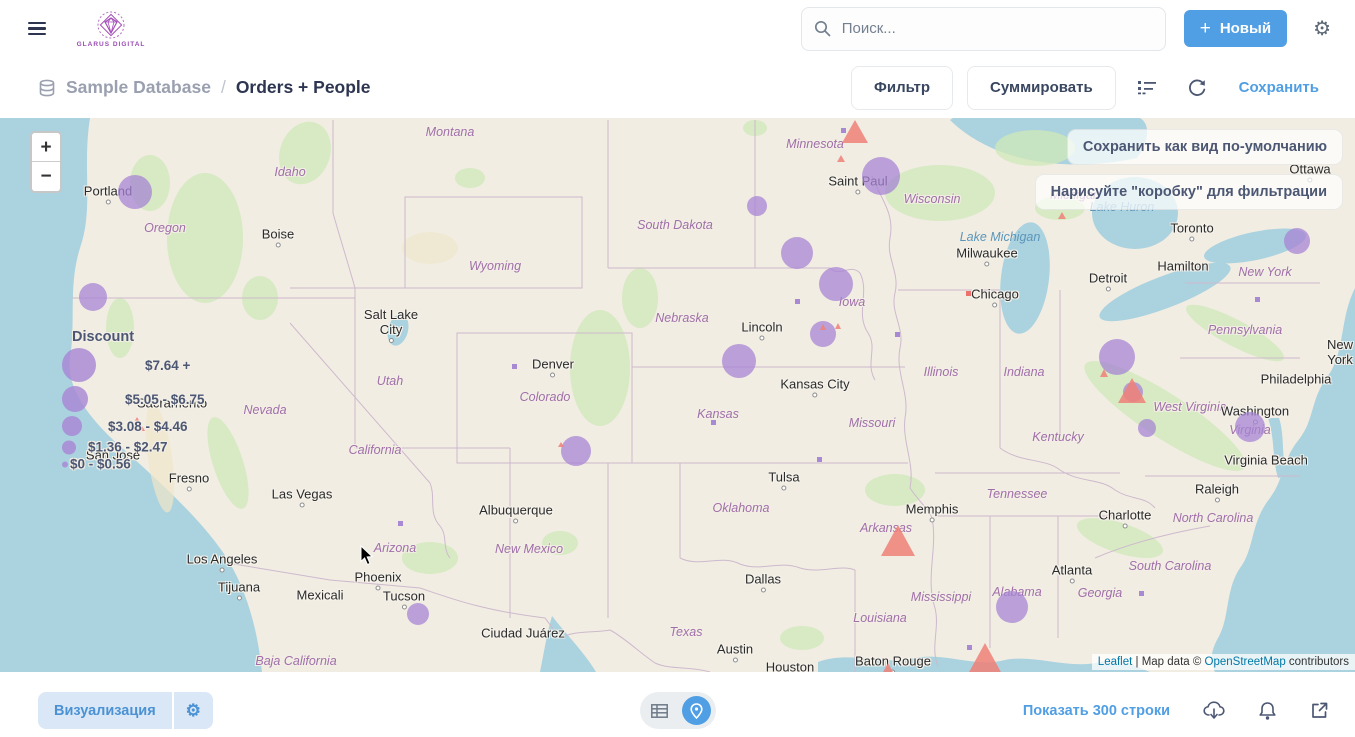 The image size is (1355, 737). Describe the element at coordinates (1147, 87) in the screenshot. I see `notebook-icon` at that location.